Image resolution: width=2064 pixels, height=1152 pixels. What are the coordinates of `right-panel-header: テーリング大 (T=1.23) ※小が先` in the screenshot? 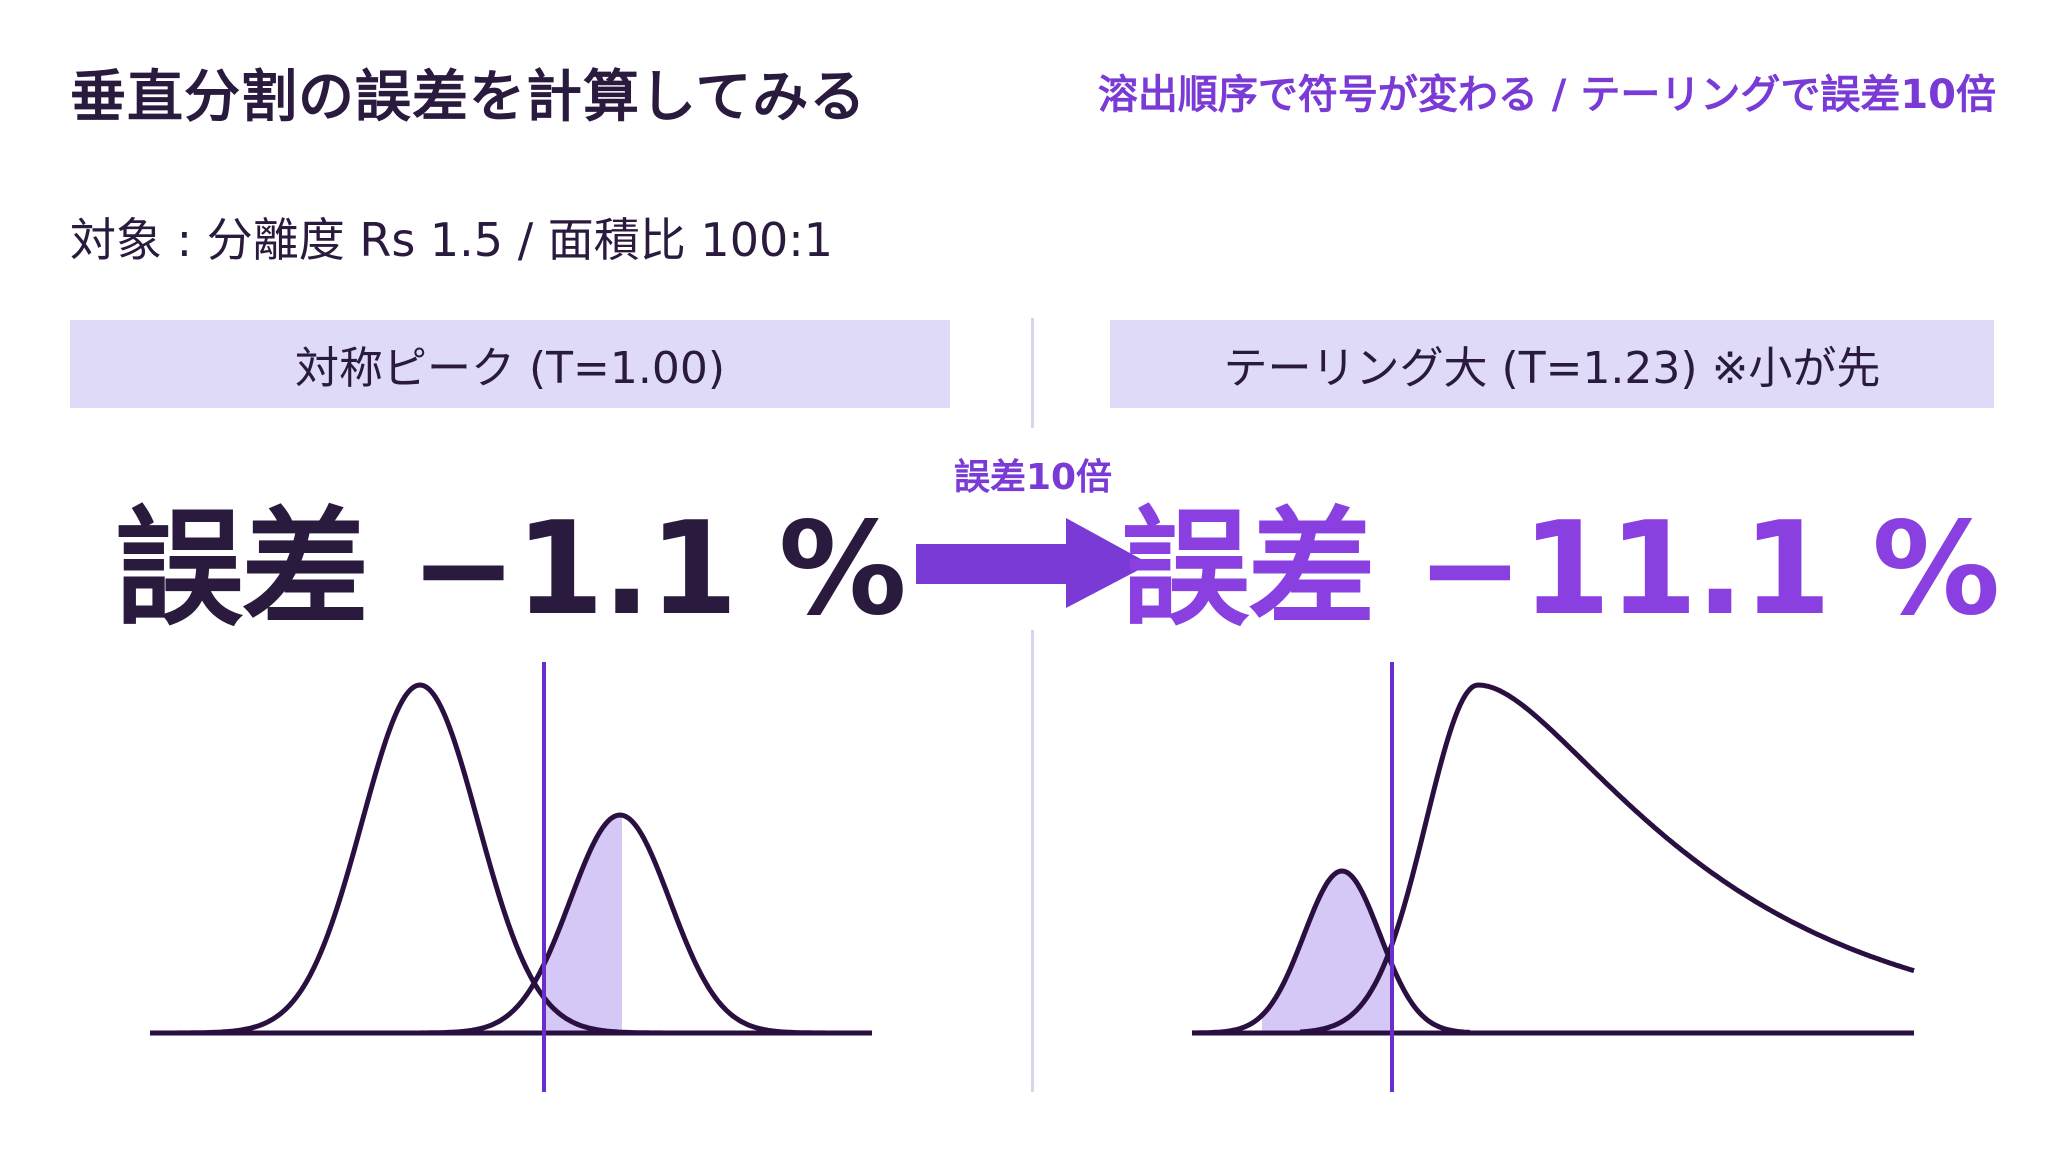 It's located at (1552, 364).